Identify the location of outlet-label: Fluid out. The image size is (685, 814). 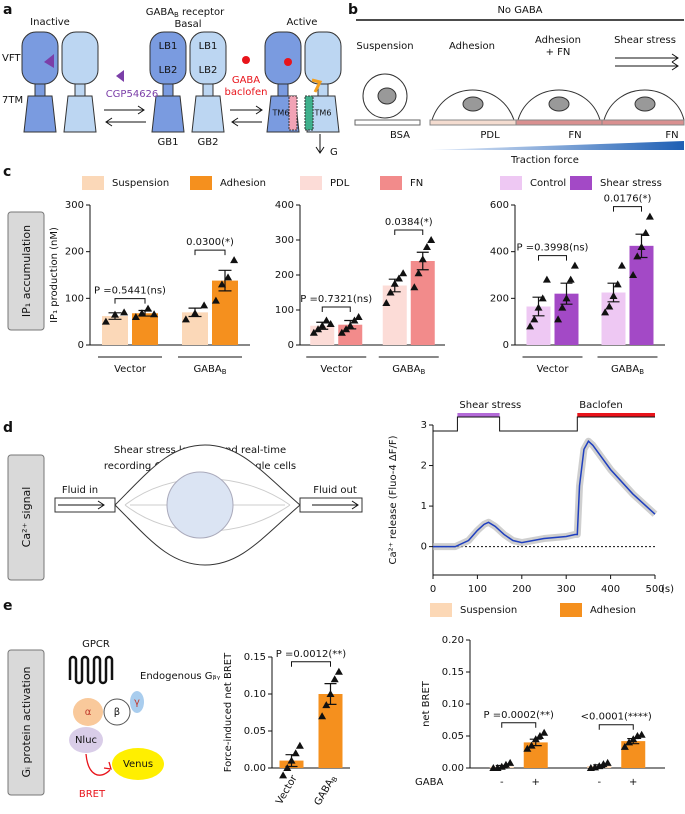
(335, 490).